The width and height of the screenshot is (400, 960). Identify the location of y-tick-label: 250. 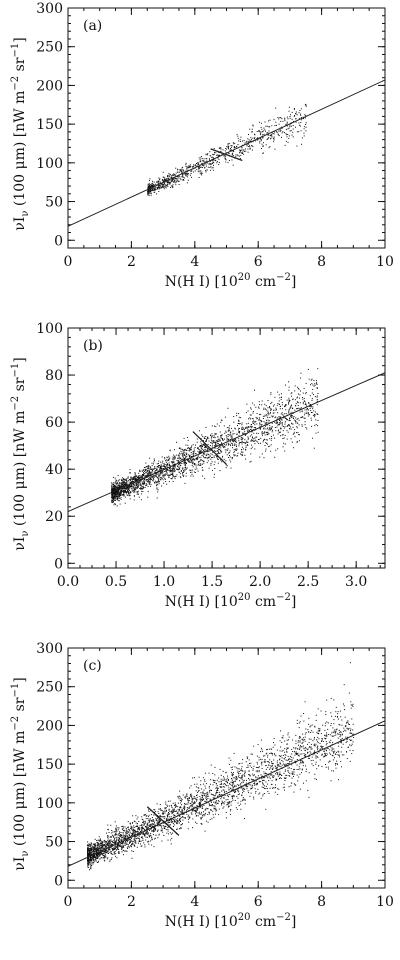
(49, 48).